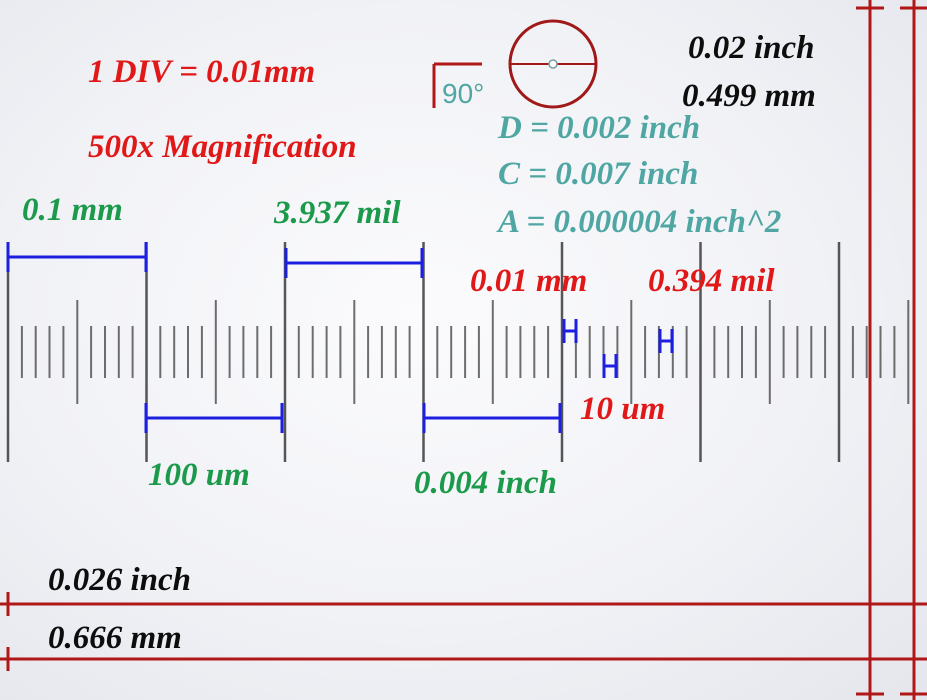 Image resolution: width=927 pixels, height=700 pixels. Describe the element at coordinates (751, 48) in the screenshot. I see `top-right-inch: 0.02 inch` at that location.